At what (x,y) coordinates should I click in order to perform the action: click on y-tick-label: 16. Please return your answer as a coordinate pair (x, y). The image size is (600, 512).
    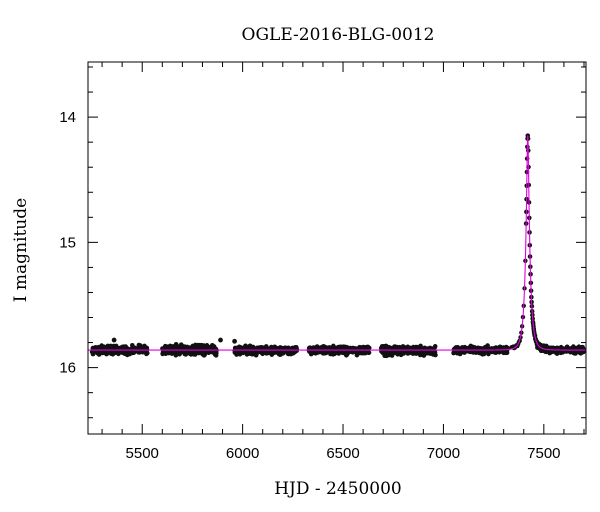
    Looking at the image, I should click on (67, 368).